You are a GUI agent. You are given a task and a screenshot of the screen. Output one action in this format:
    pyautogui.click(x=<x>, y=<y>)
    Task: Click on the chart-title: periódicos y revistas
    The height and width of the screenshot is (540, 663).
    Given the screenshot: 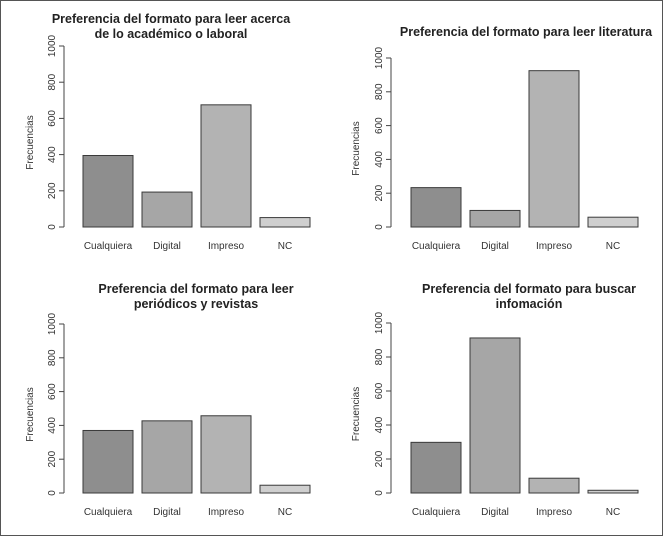 What is the action you would take?
    pyautogui.click(x=196, y=304)
    